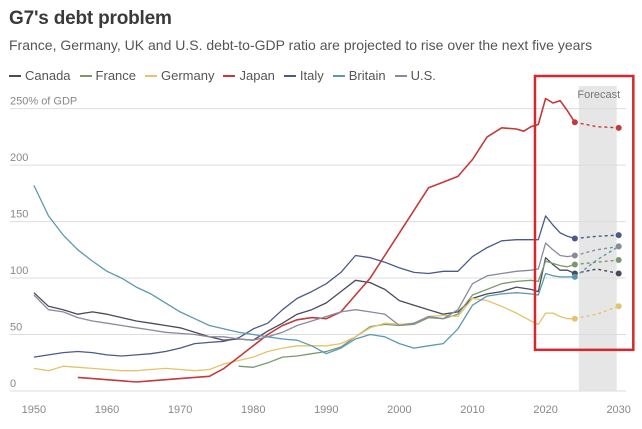 The image size is (642, 429). What do you see at coordinates (574, 255) in the screenshot?
I see `forecast-start-point-u-s` at bounding box center [574, 255].